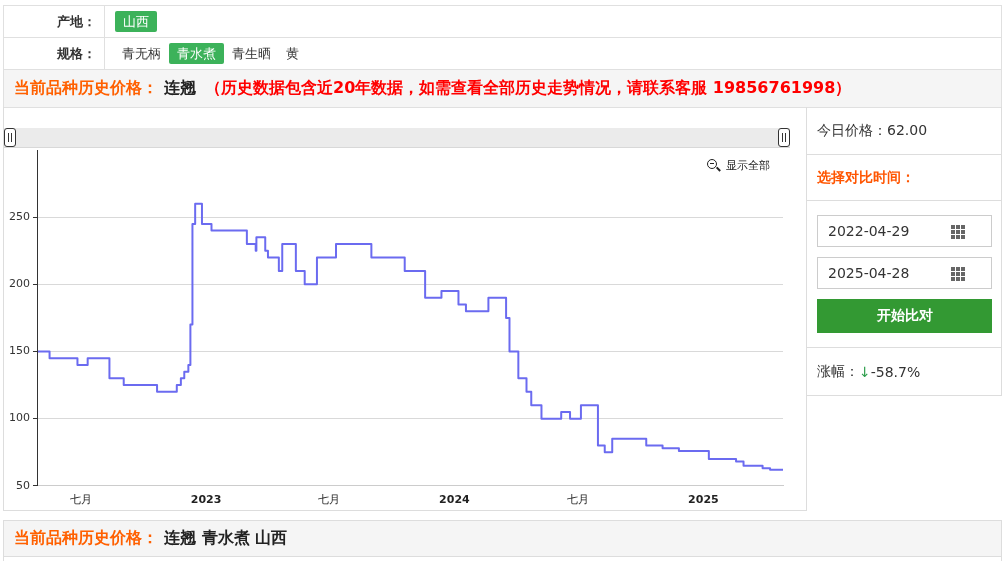 The image size is (1005, 561). I want to click on text: 产地：, so click(76, 21).